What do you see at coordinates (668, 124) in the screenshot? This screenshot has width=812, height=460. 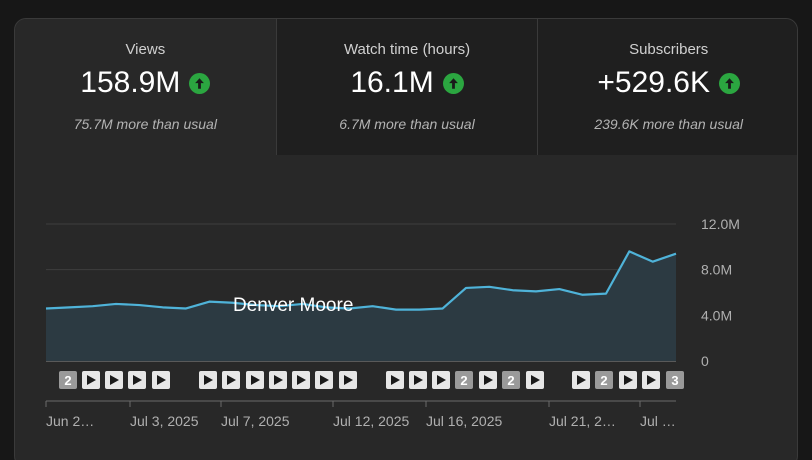 I see `metric-comparison: 239.6K more than usual` at bounding box center [668, 124].